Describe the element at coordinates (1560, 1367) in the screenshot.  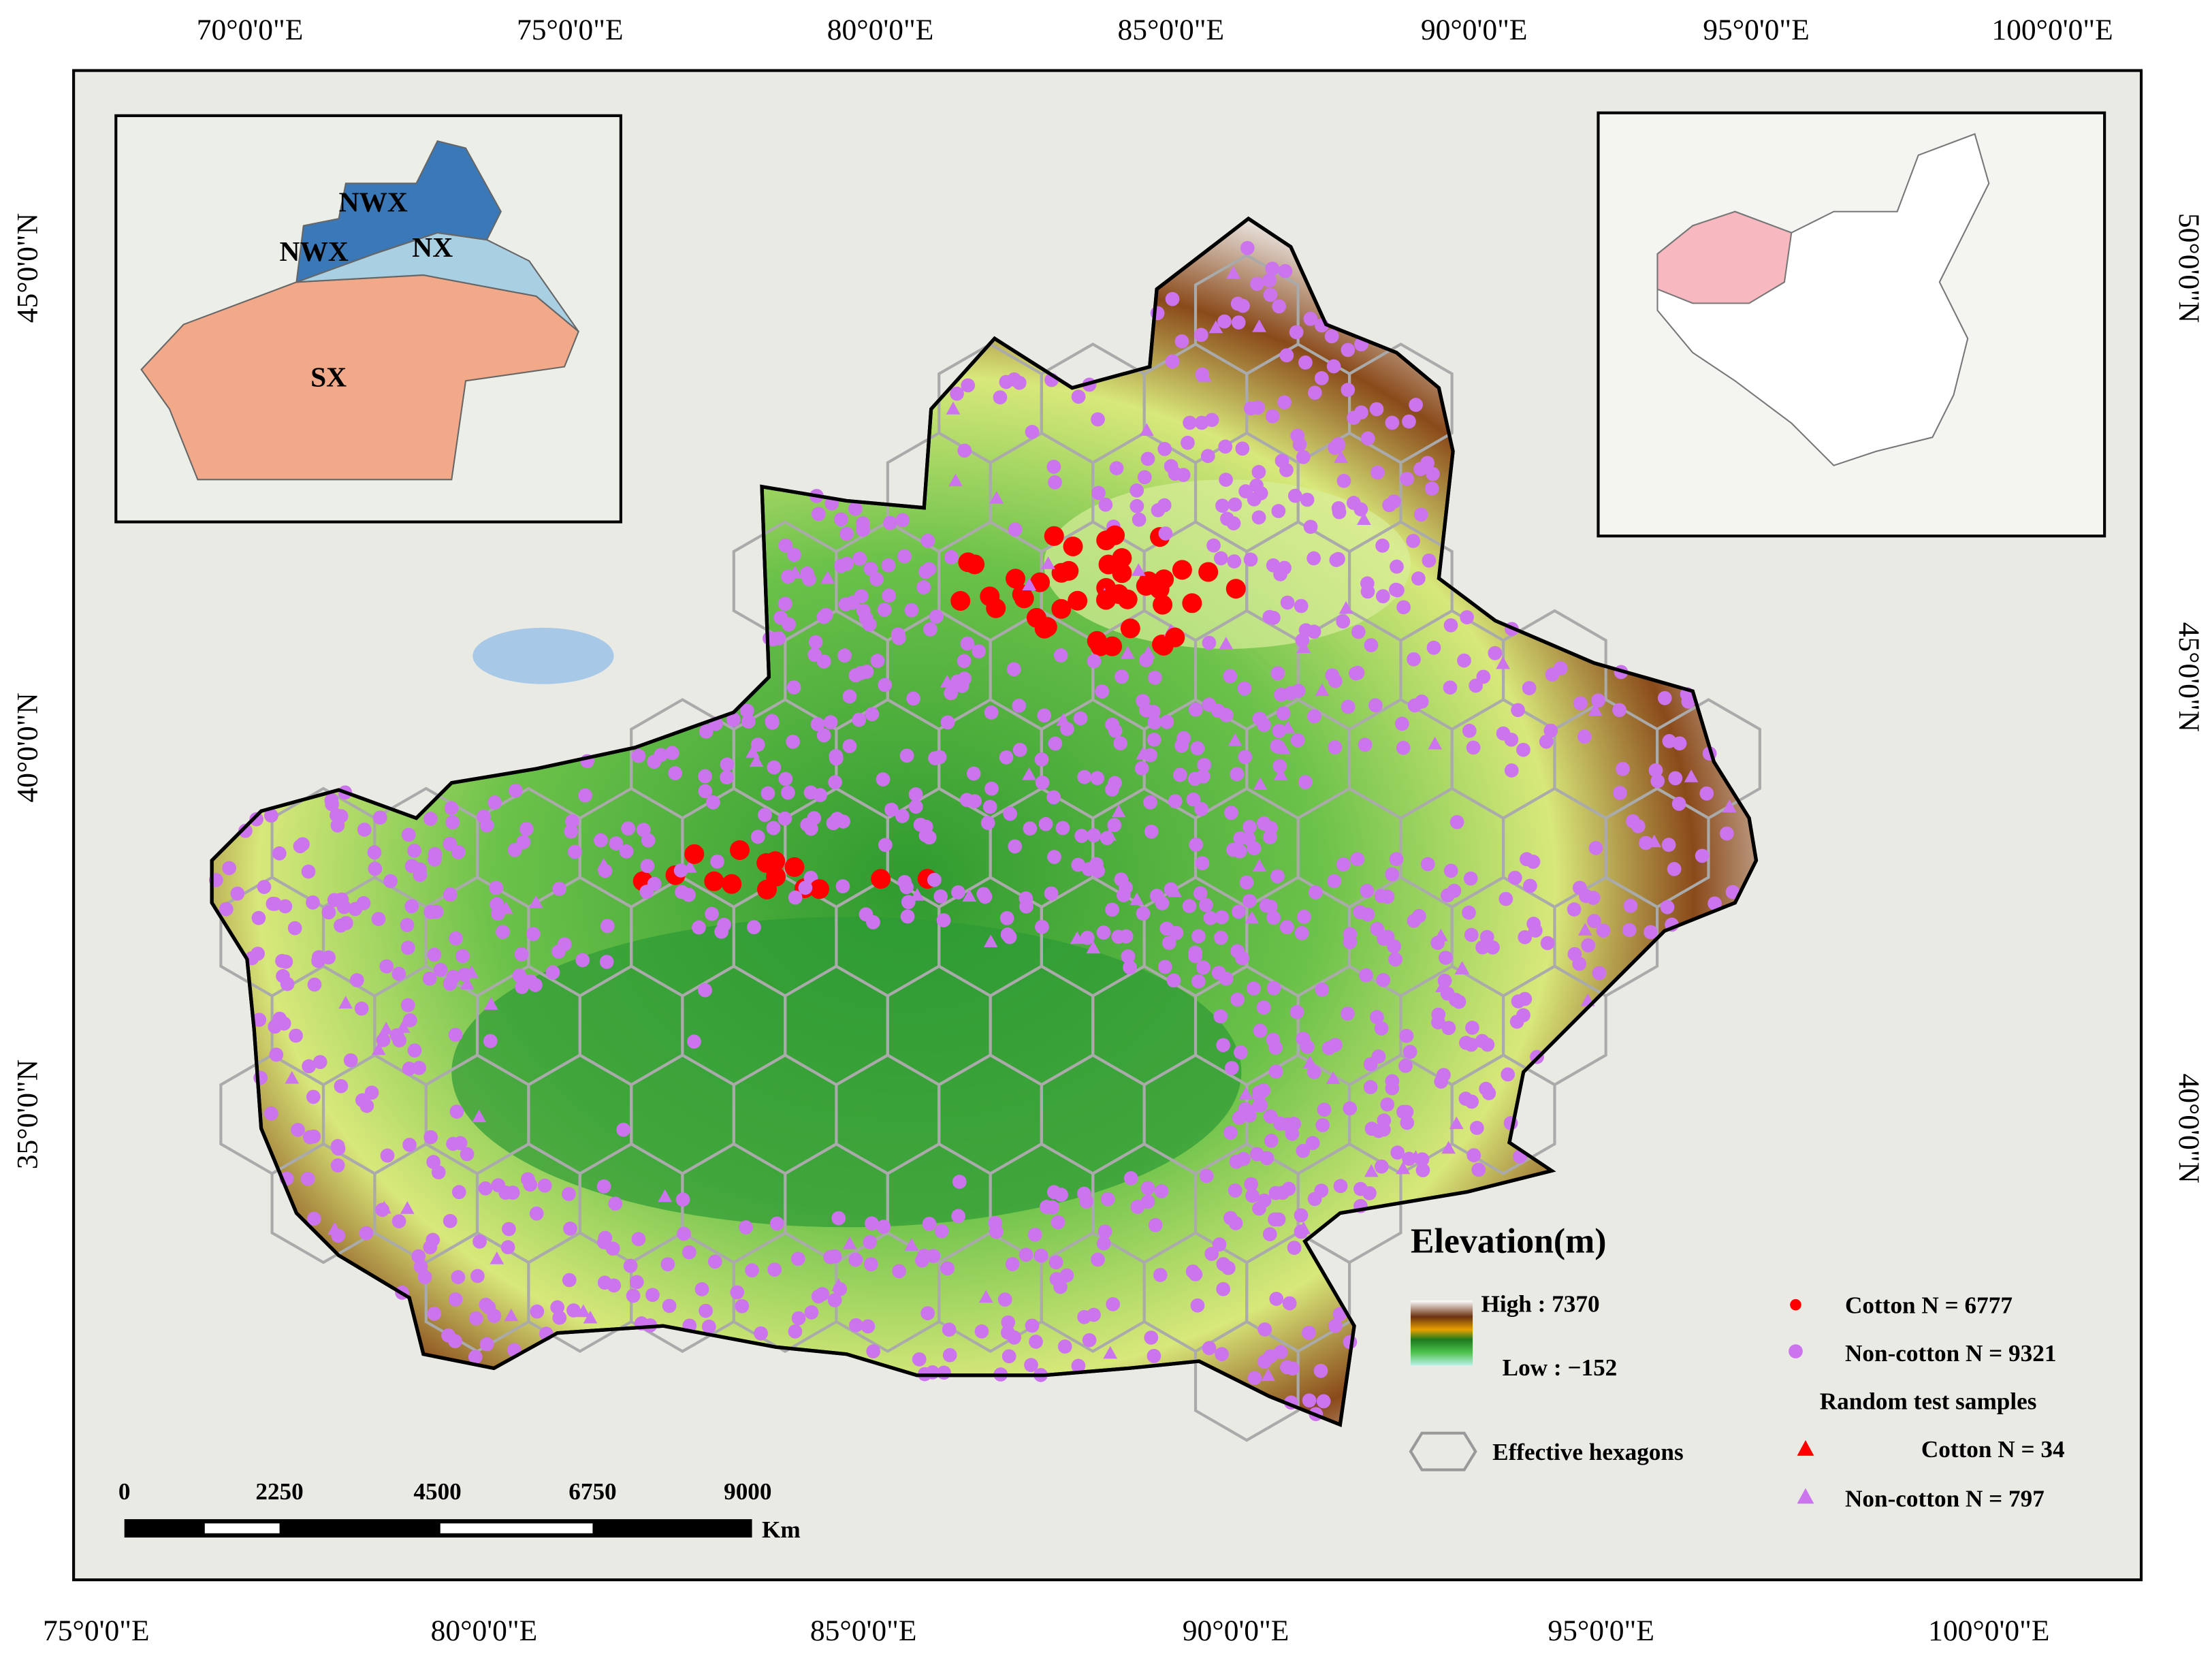
I see `legend-text: Low : −152` at that location.